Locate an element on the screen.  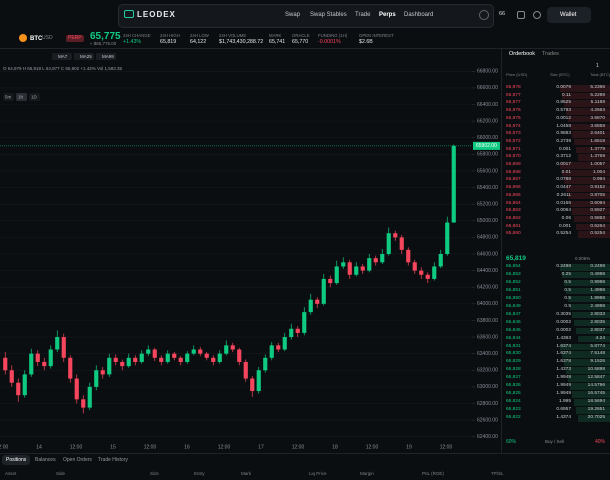
order-price: 65,863 is located at coordinates (513, 211).